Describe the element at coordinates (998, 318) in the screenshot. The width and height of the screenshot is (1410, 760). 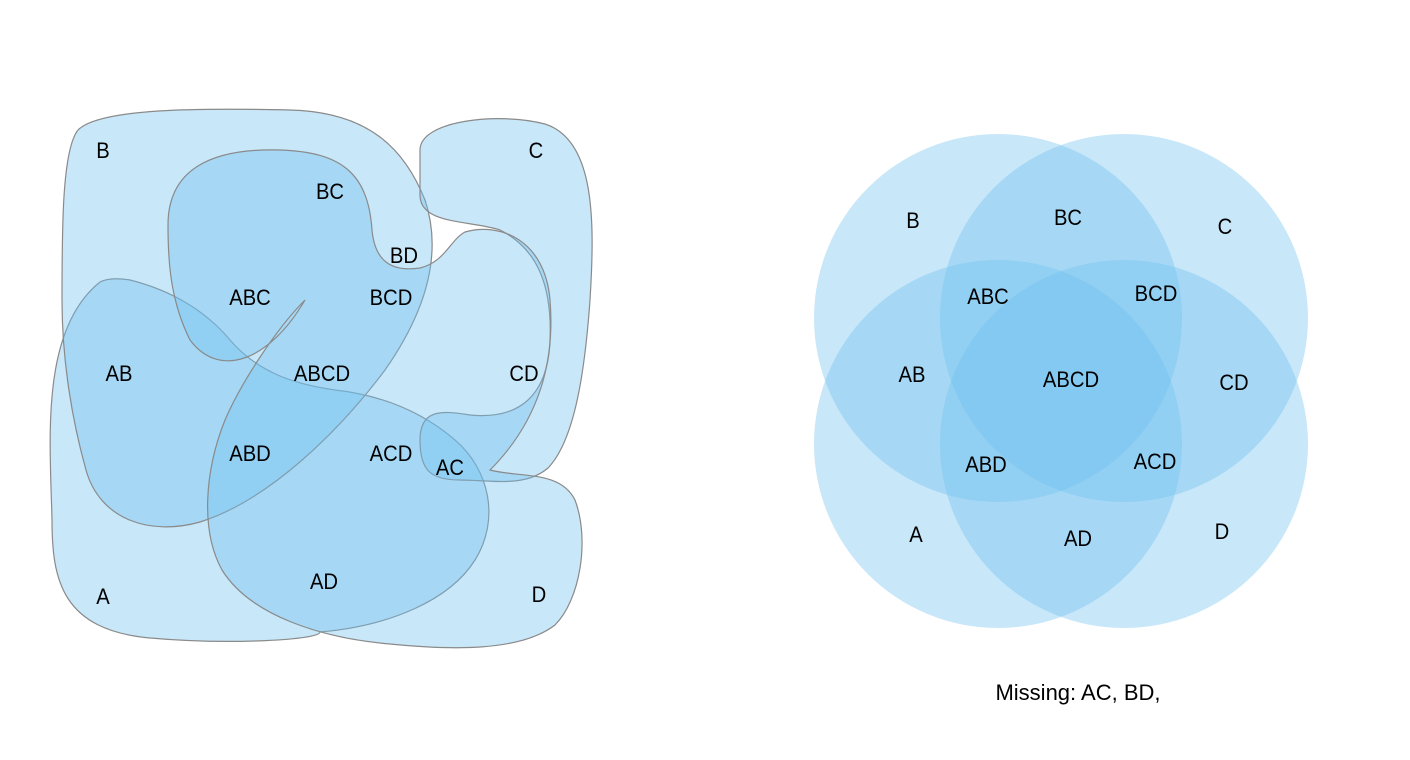
I see `right-set-b-circle` at that location.